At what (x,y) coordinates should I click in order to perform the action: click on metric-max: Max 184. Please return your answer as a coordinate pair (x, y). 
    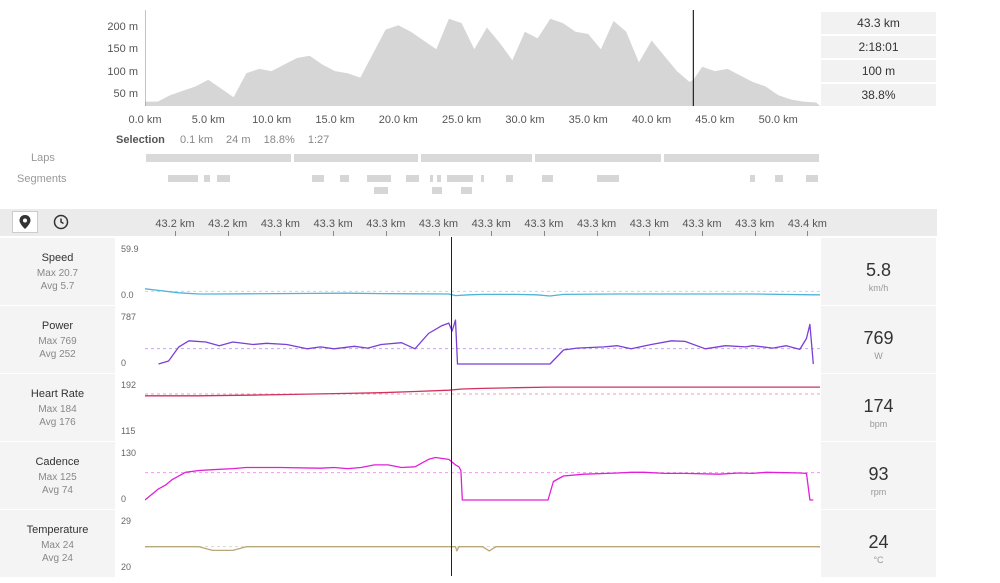
    Looking at the image, I should click on (57, 409).